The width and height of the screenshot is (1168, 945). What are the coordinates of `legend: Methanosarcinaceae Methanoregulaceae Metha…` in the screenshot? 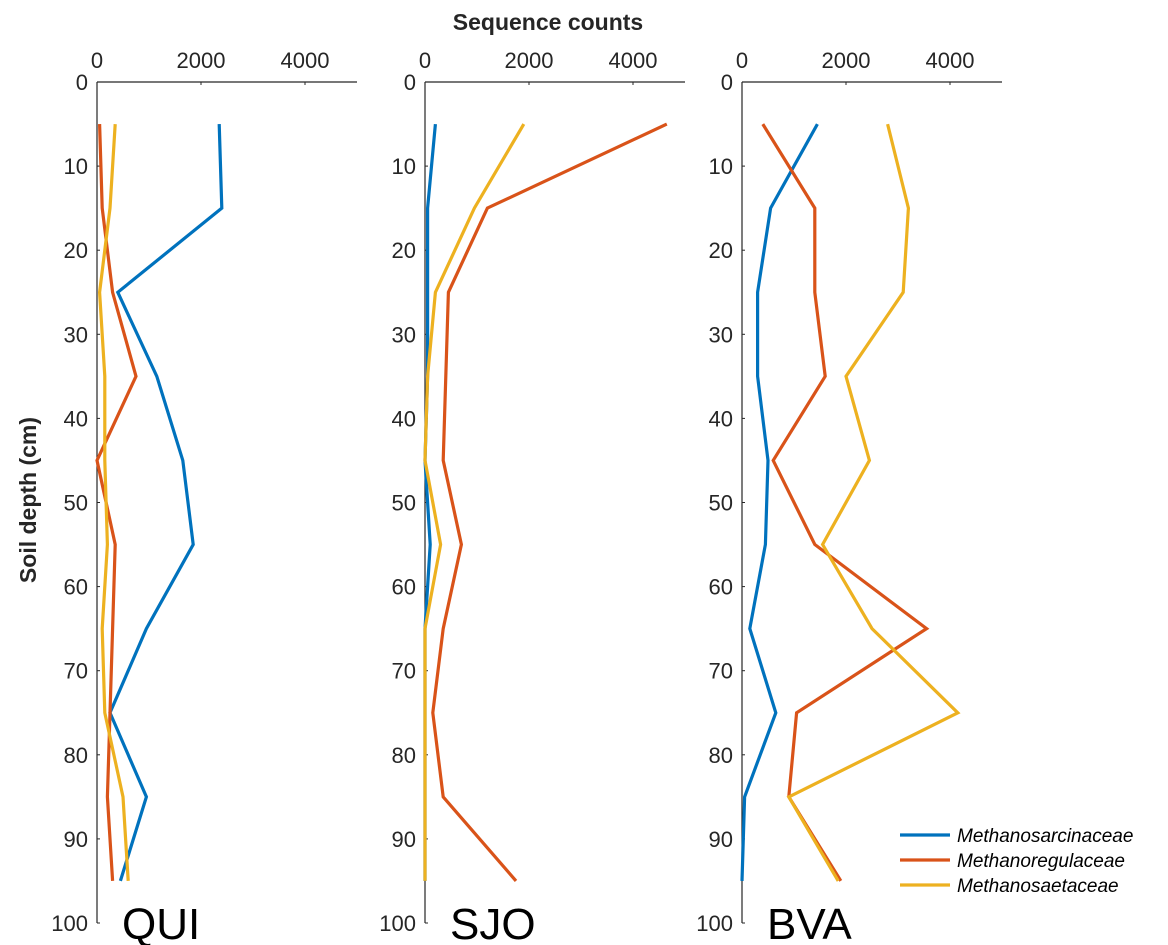 It's located at (1016, 861).